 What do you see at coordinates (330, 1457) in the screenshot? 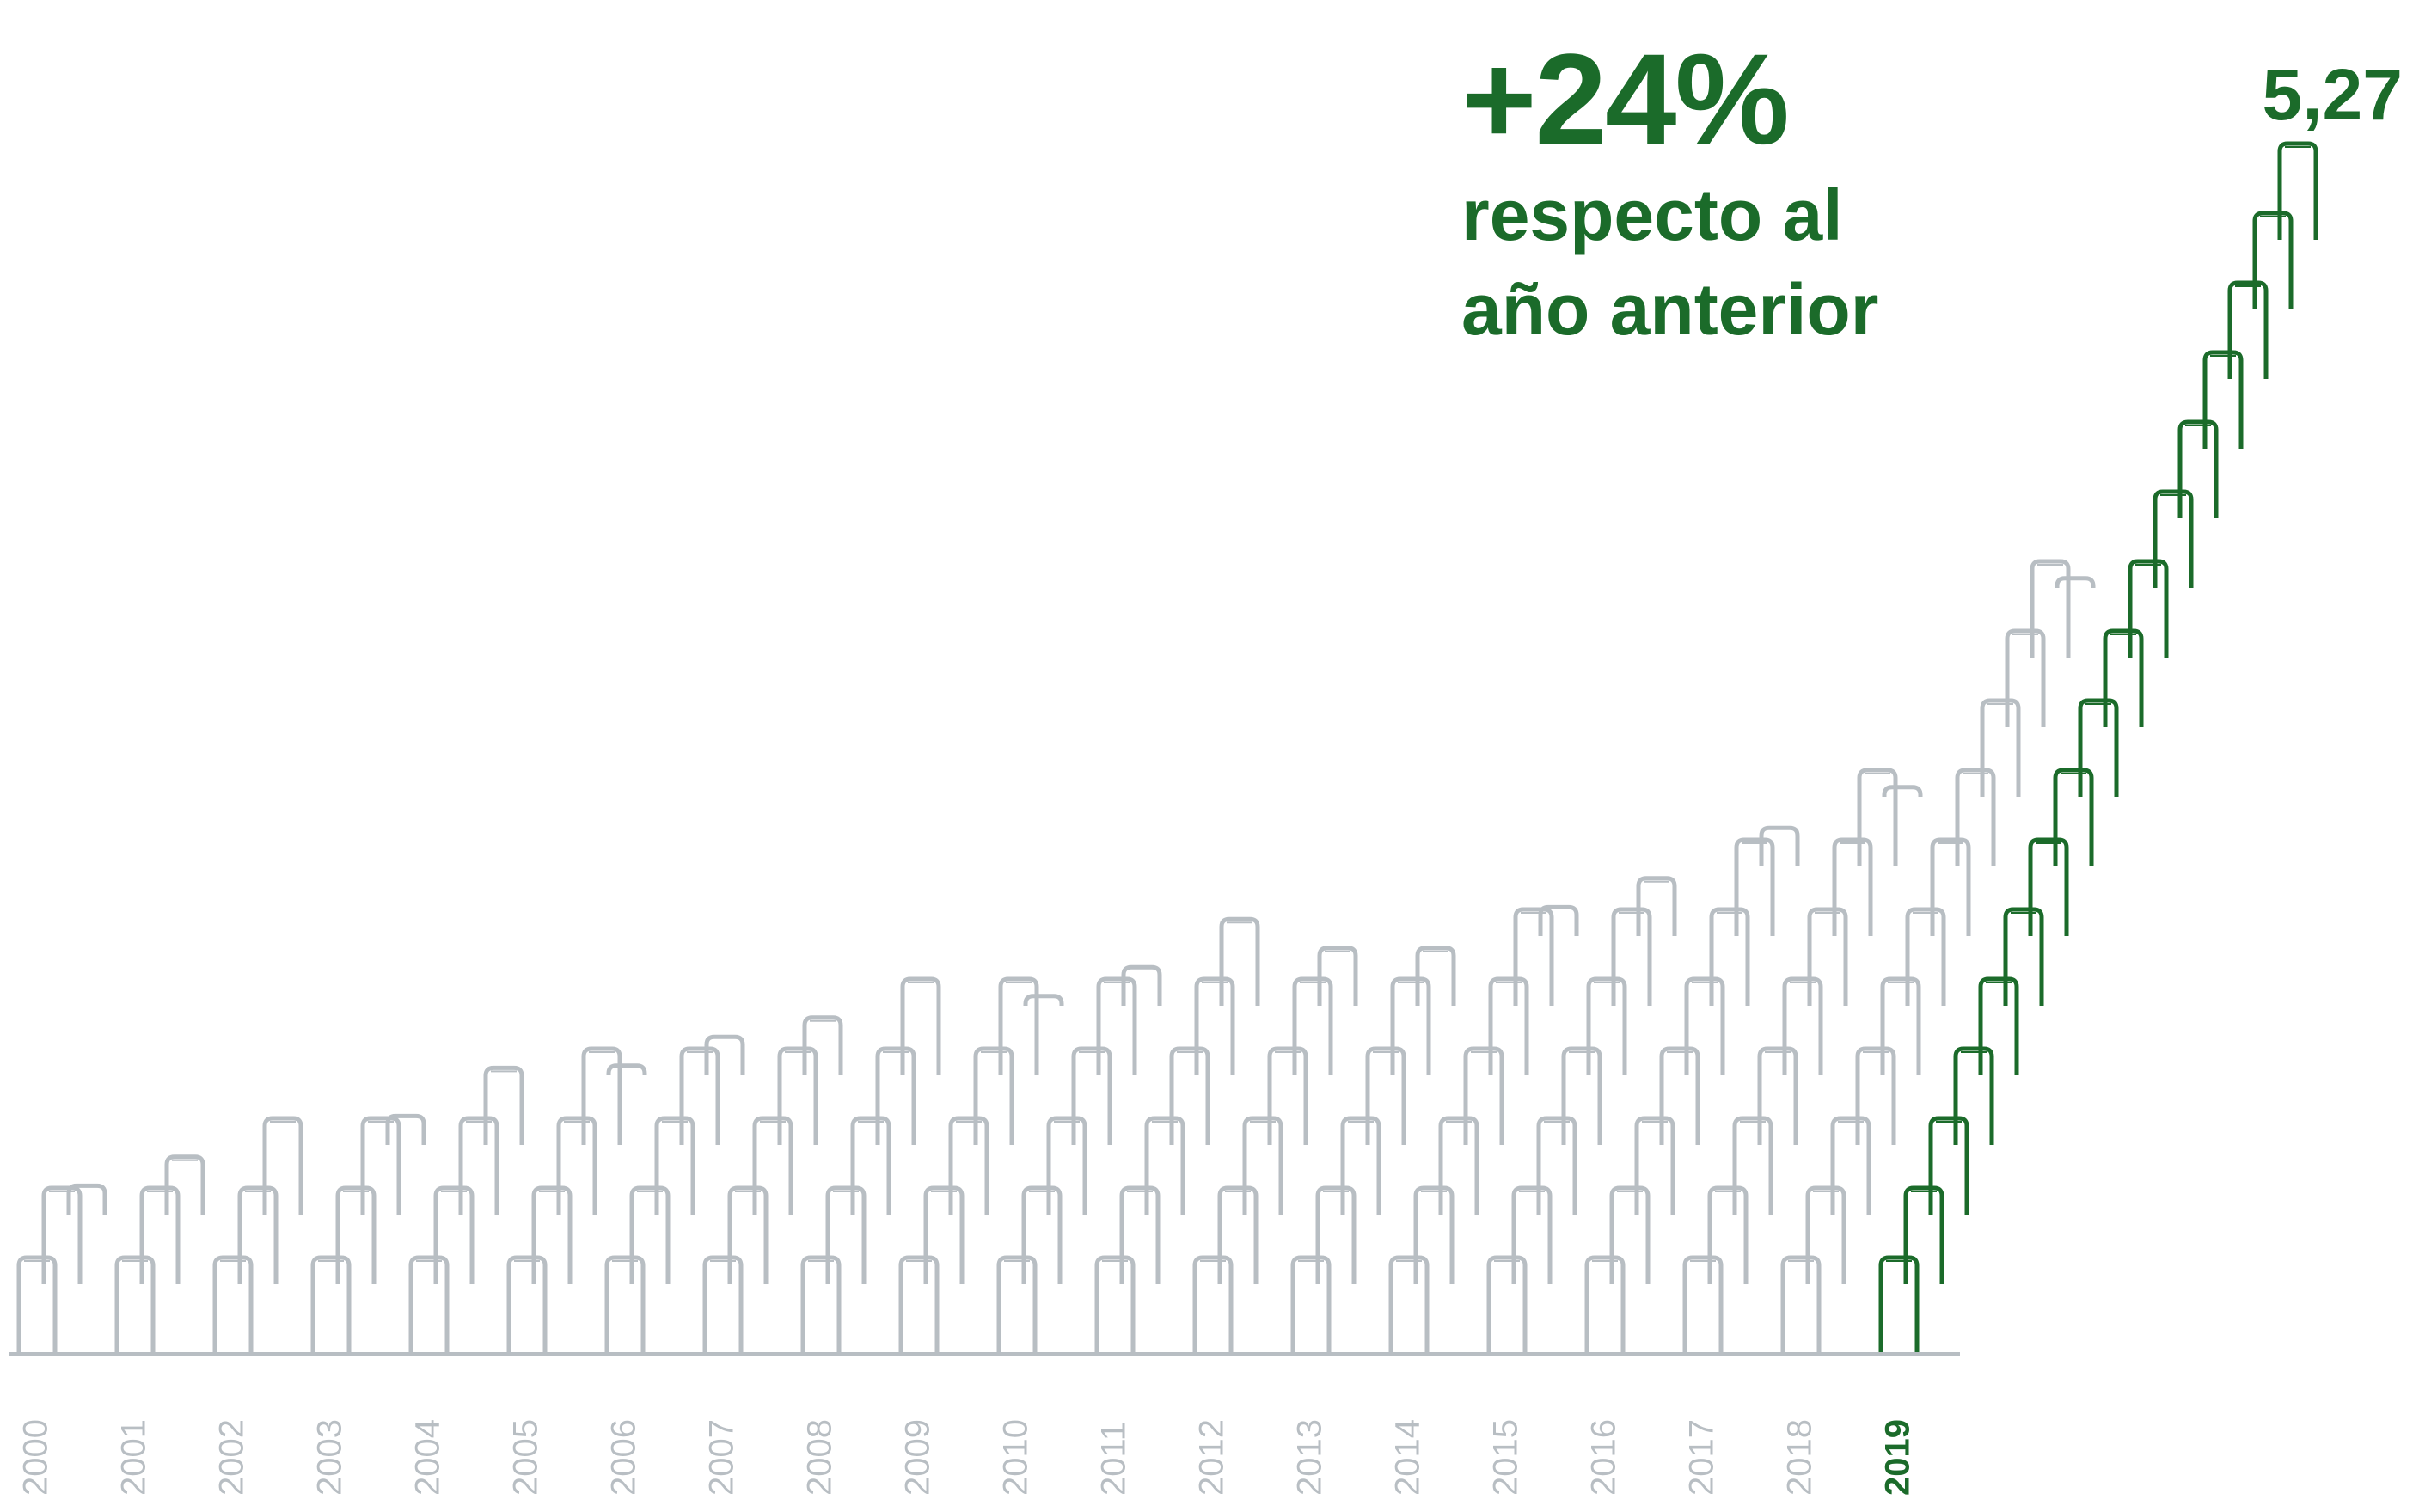
I see `tick-label-2003: 2003` at bounding box center [330, 1457].